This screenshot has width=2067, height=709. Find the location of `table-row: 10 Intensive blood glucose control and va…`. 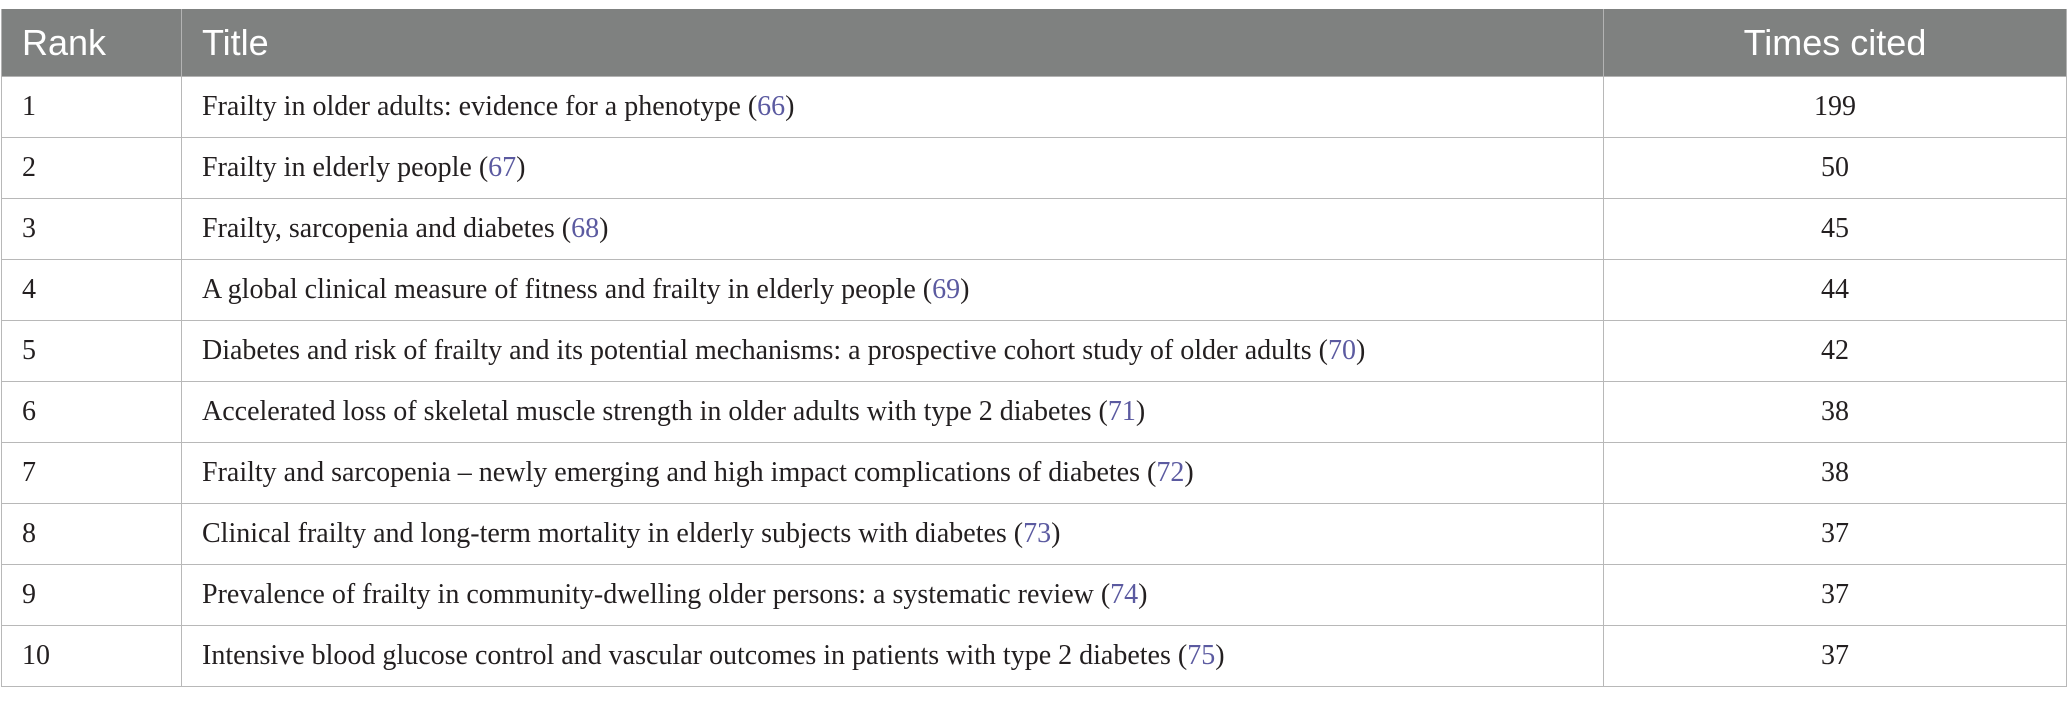

table-row: 10 Intensive blood glucose control and va… is located at coordinates (1034, 656).